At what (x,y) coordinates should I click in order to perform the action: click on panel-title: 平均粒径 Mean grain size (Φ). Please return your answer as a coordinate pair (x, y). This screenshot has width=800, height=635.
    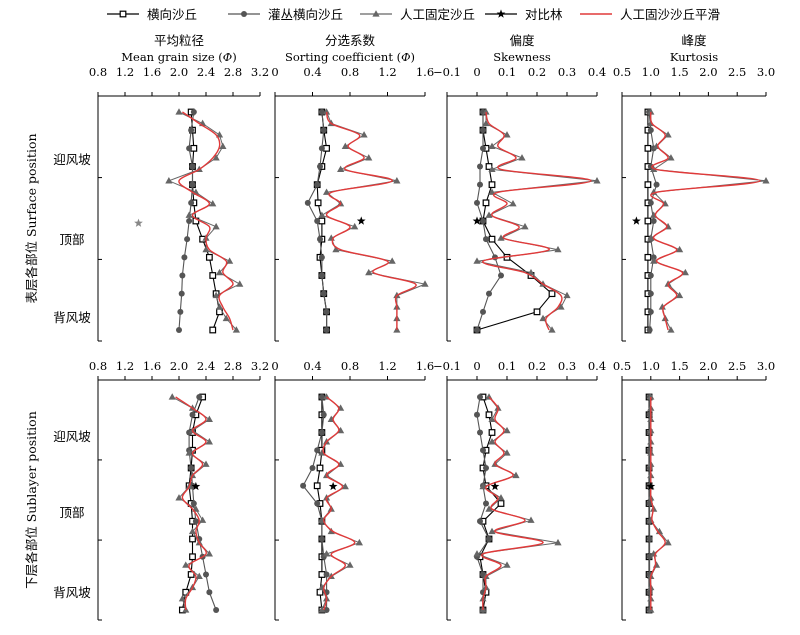
    Looking at the image, I should click on (178, 48).